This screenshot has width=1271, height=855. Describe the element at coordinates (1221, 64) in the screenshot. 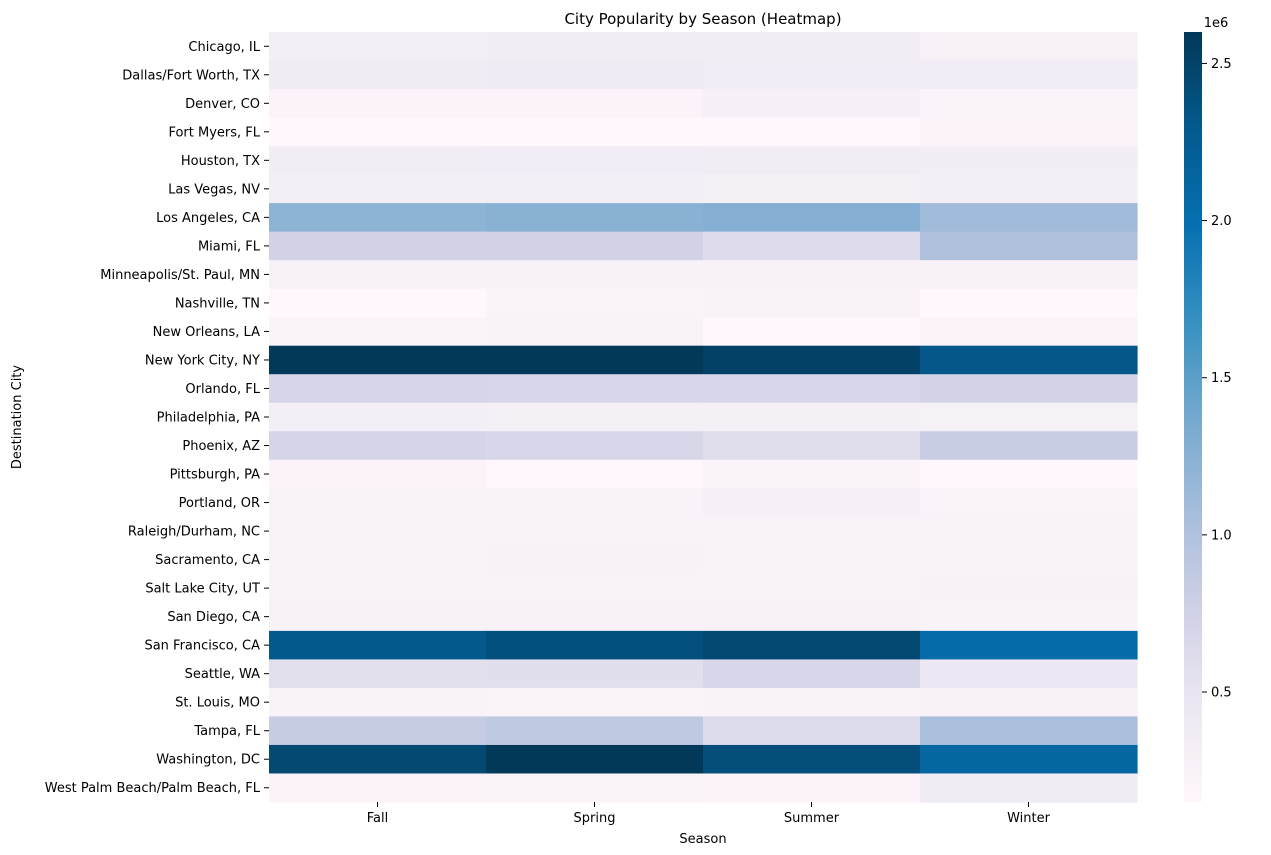

I see `colorbar-tick-label: 2.5` at that location.